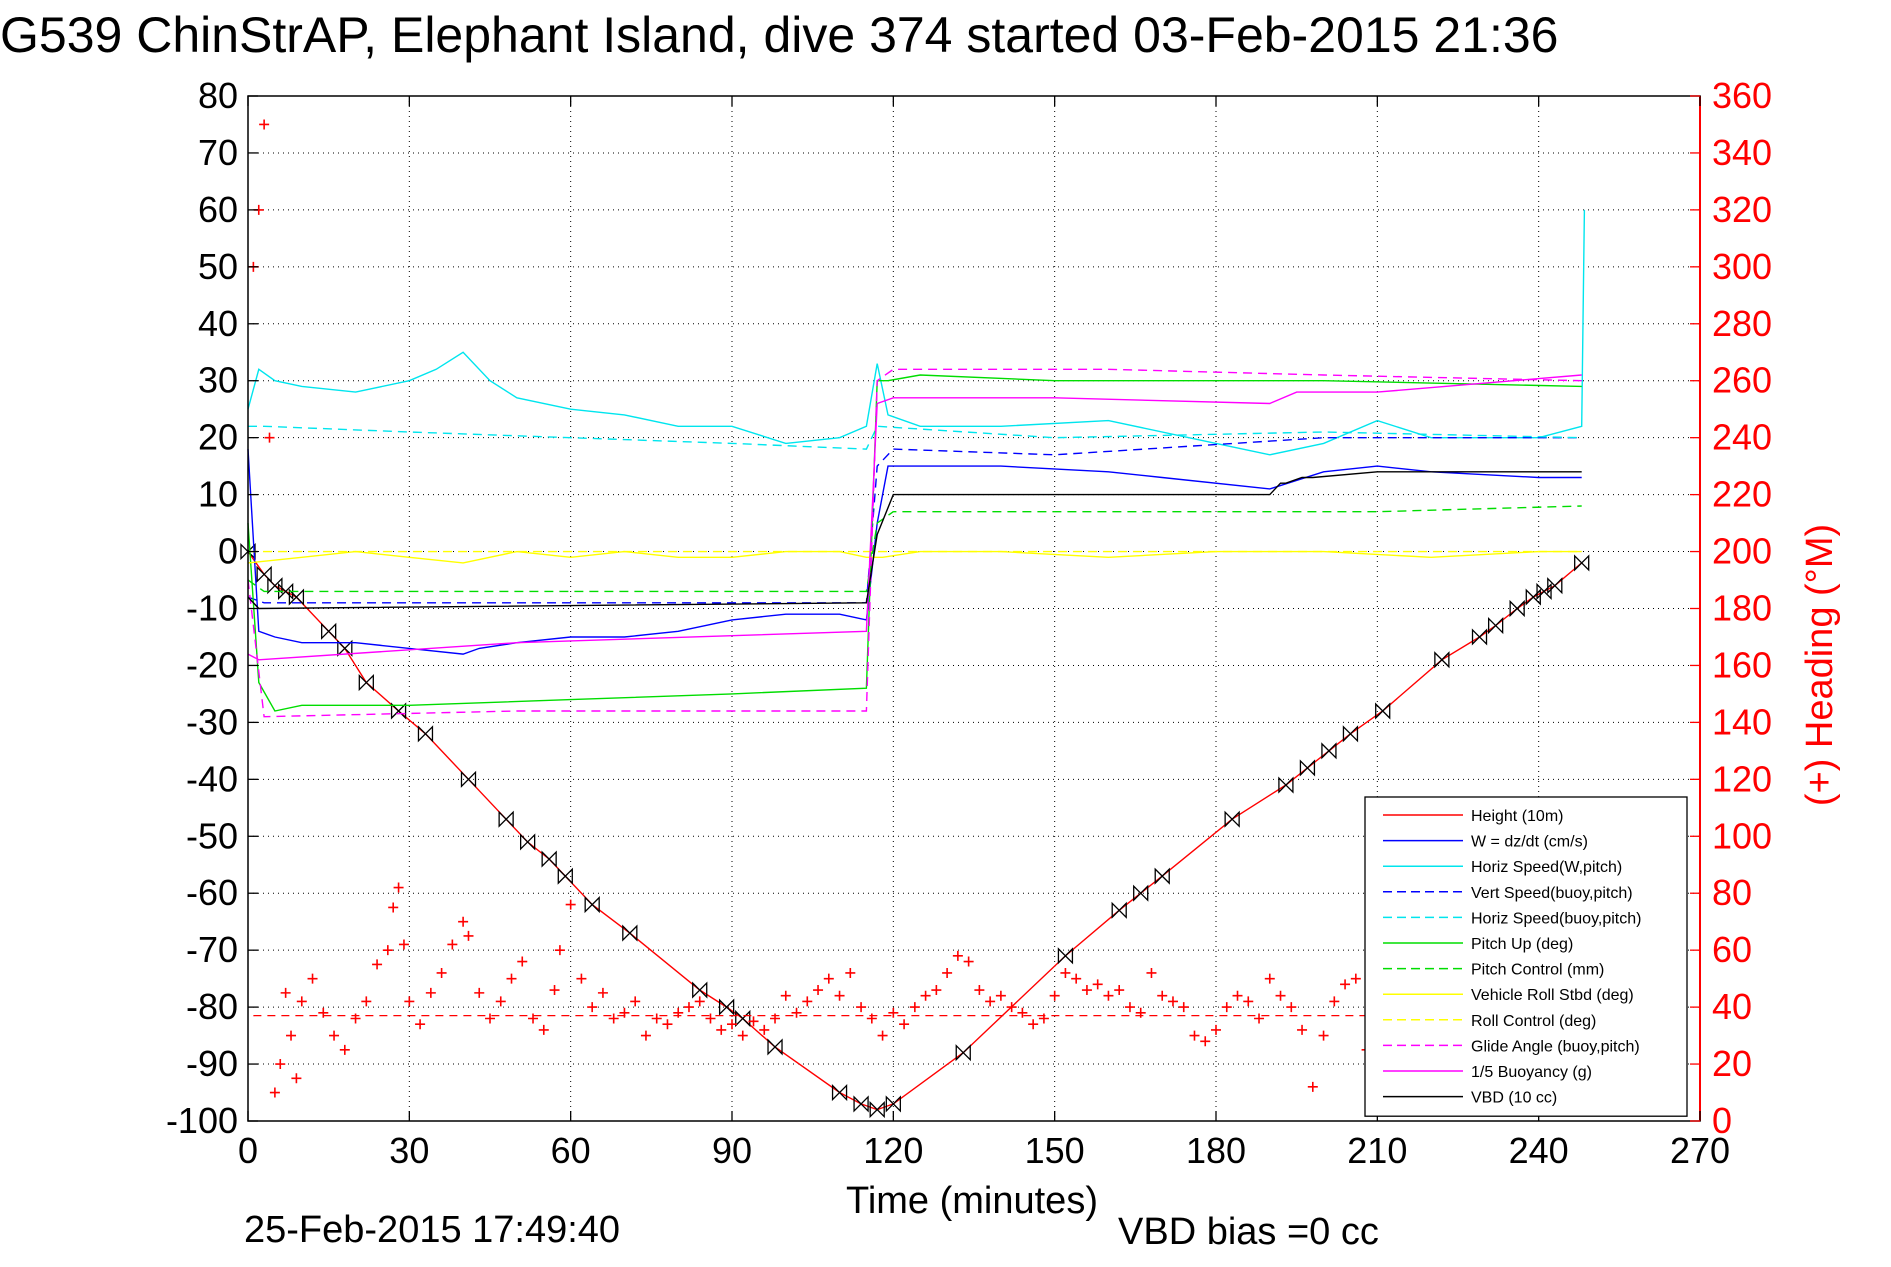 The width and height of the screenshot is (1891, 1267). I want to click on x-tick-label: 60, so click(571, 1150).